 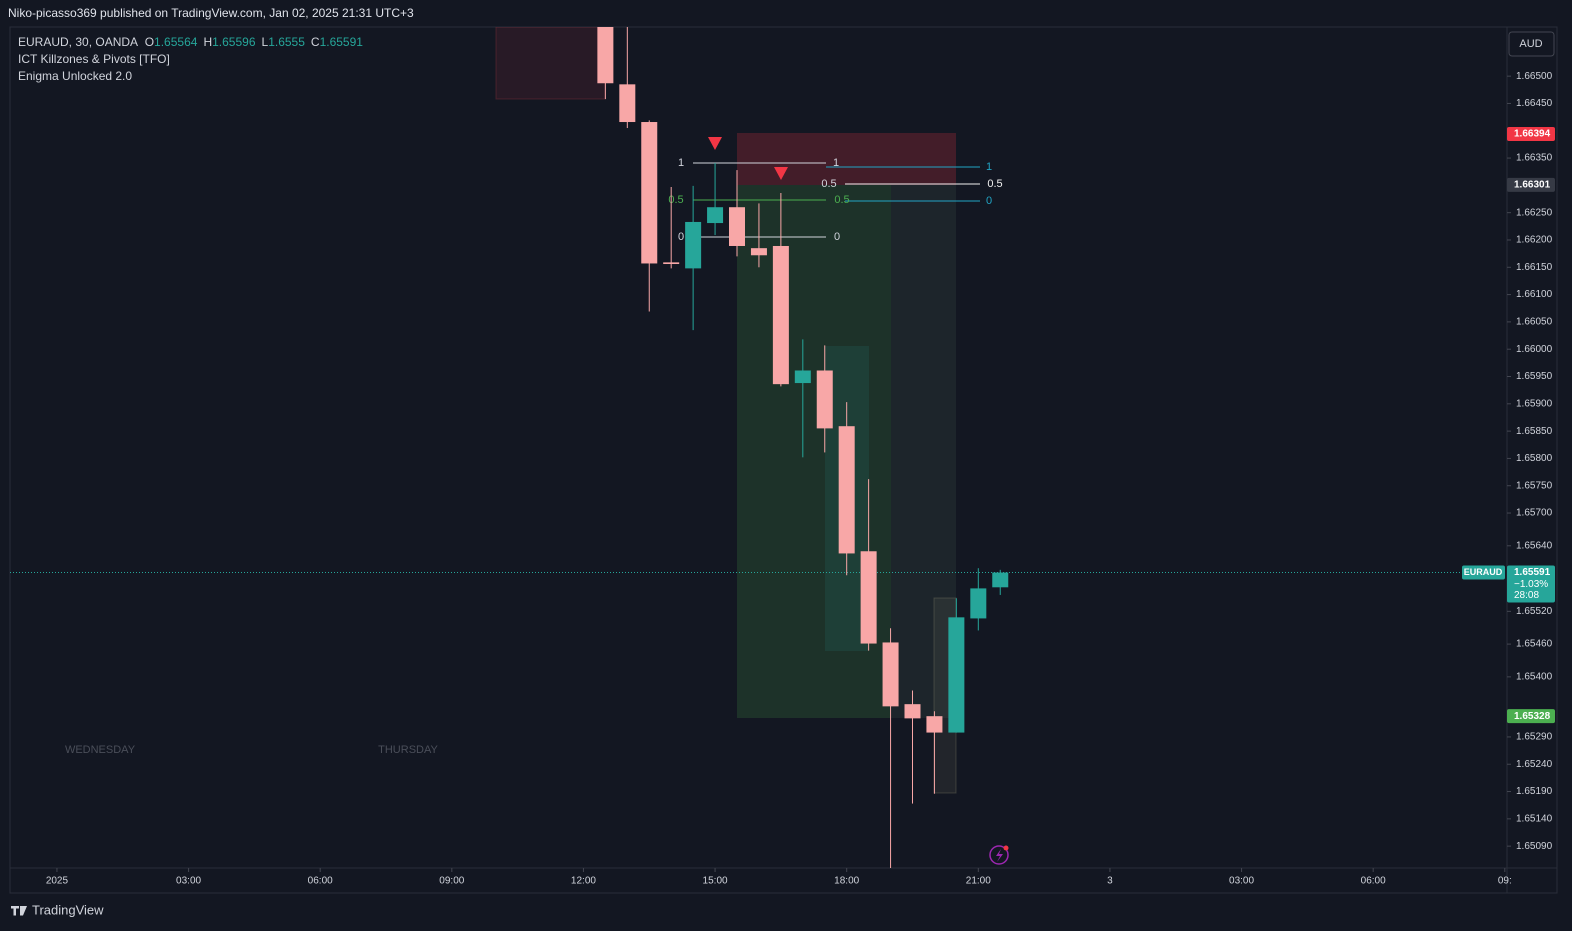 What do you see at coordinates (1534, 403) in the screenshot?
I see `y-tick-label: 1.65900` at bounding box center [1534, 403].